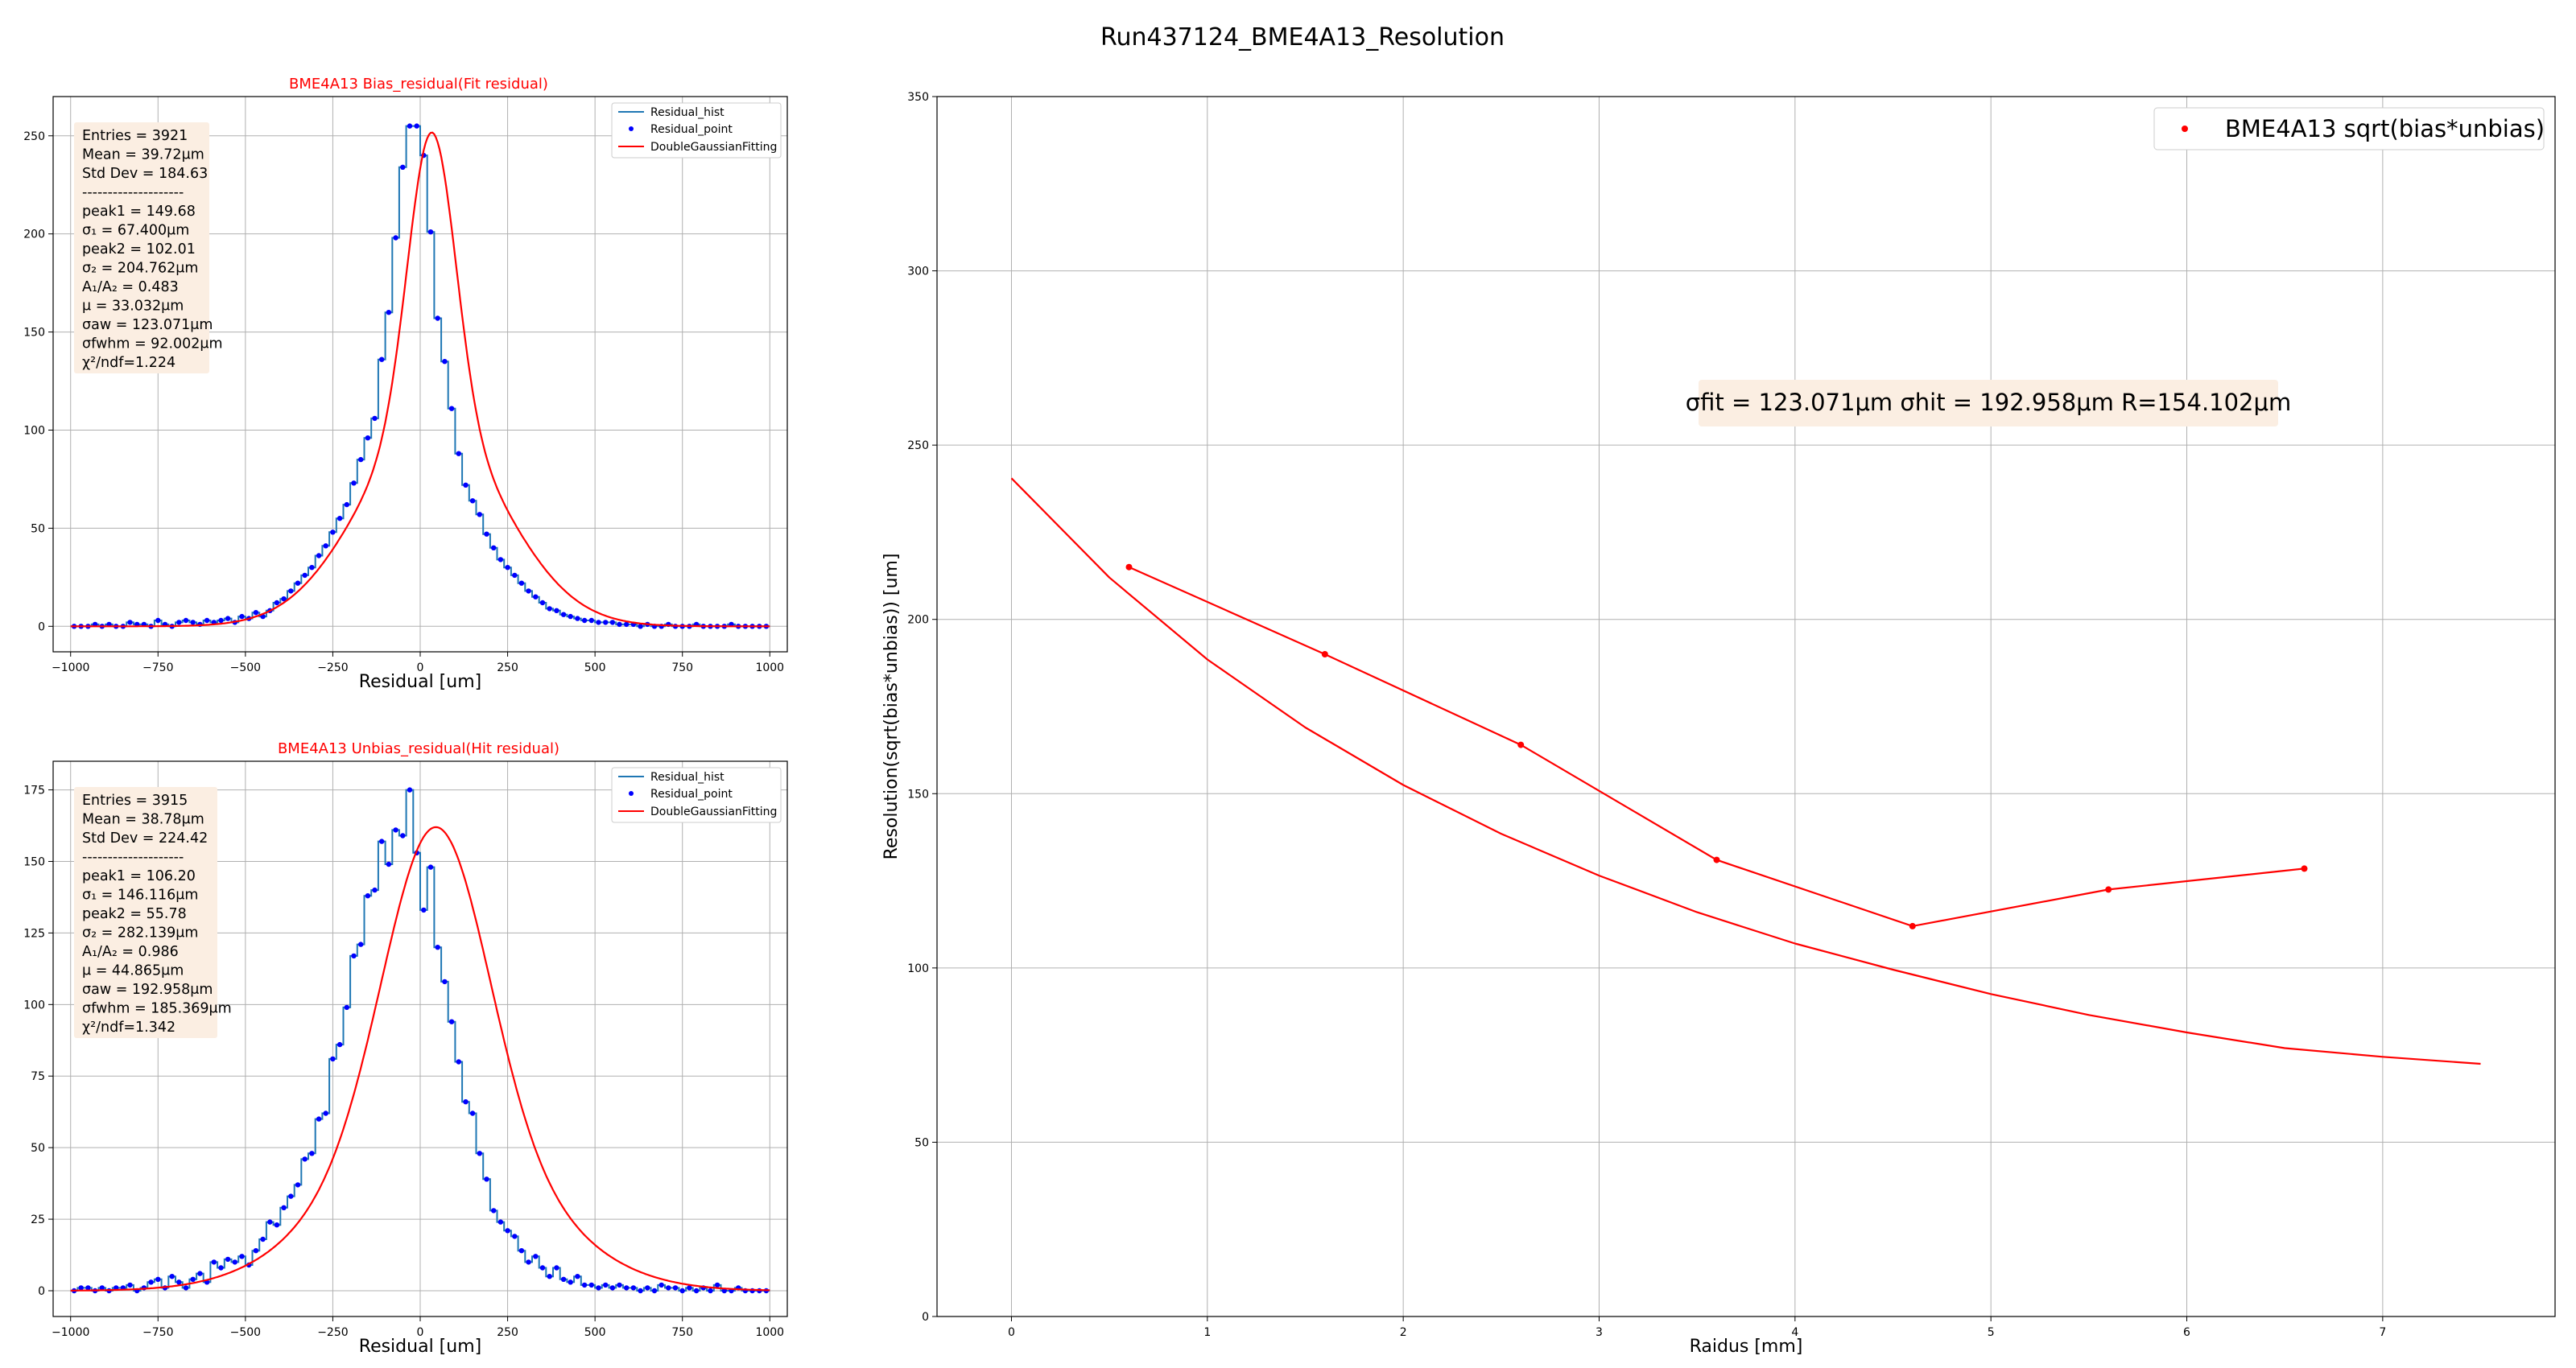  I want to click on bias-legend-hist-label: Residual_hist, so click(687, 112).